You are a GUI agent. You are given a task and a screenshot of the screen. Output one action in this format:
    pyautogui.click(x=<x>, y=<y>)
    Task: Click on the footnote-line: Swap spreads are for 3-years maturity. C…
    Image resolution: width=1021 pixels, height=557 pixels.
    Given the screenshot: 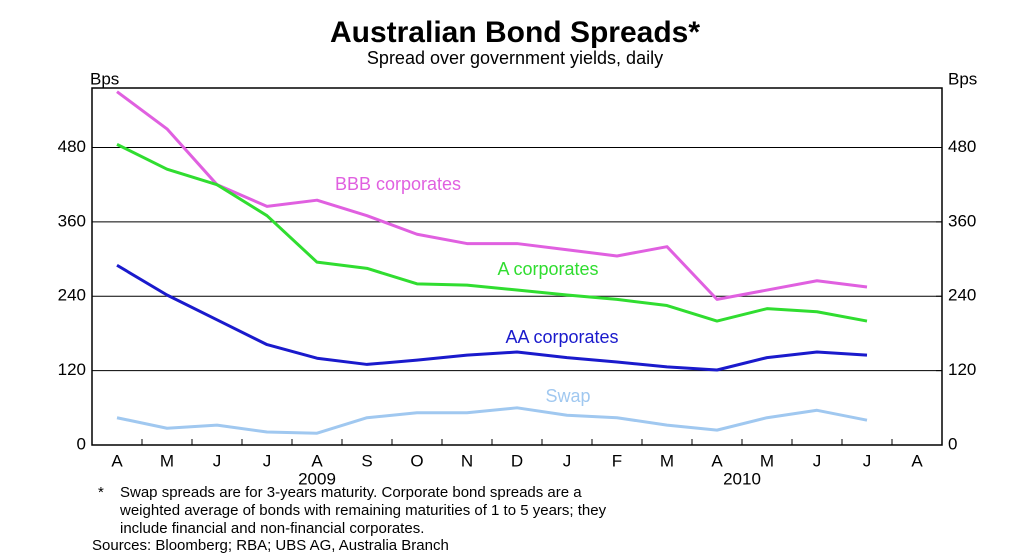 What is the action you would take?
    pyautogui.click(x=351, y=492)
    